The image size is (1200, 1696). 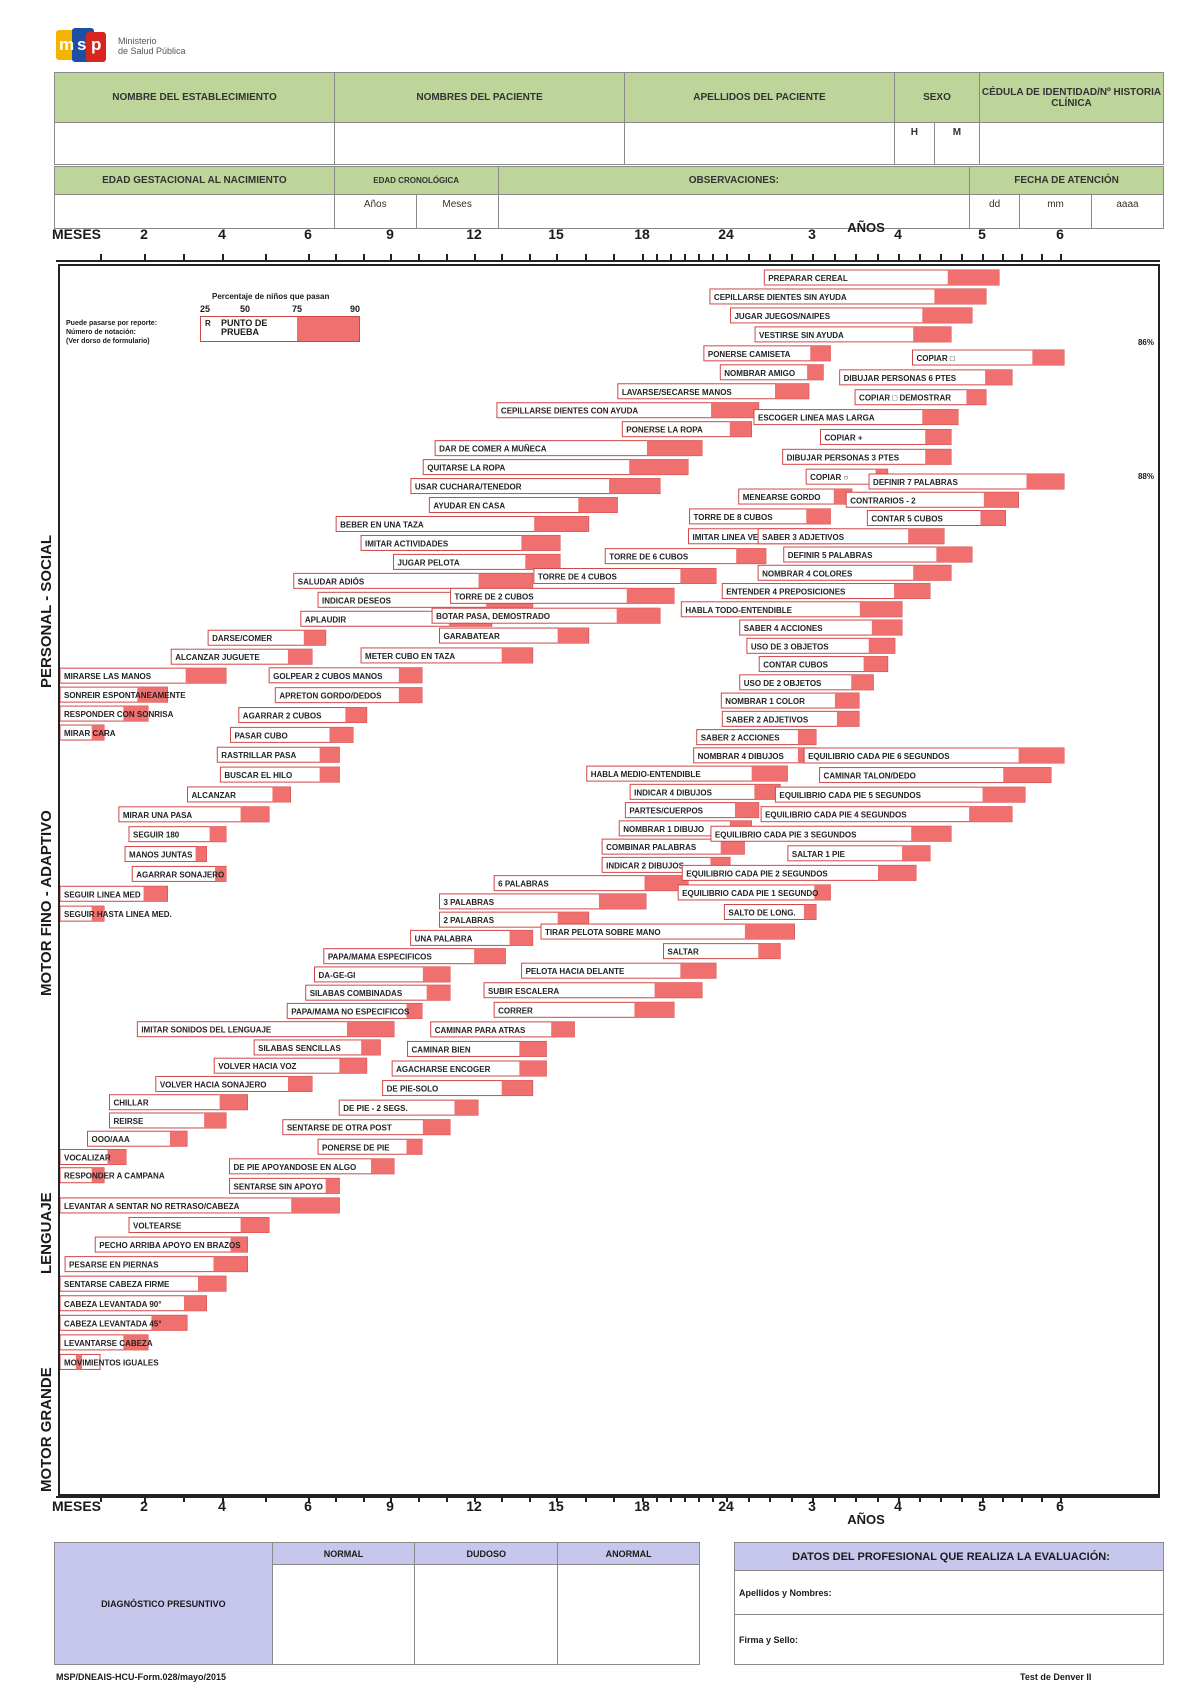 I want to click on test-item: SALUDAR ADIÓS, so click(x=413, y=580).